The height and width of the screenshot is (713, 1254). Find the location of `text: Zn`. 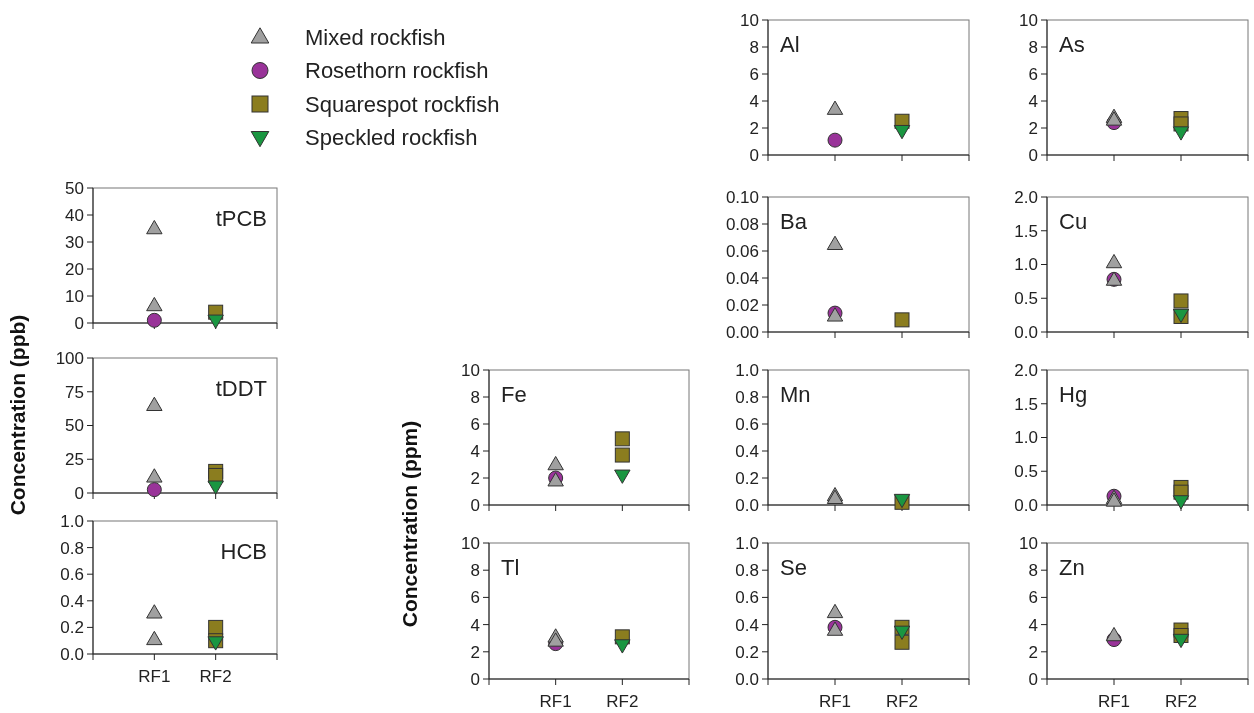

text: Zn is located at coordinates (1072, 567).